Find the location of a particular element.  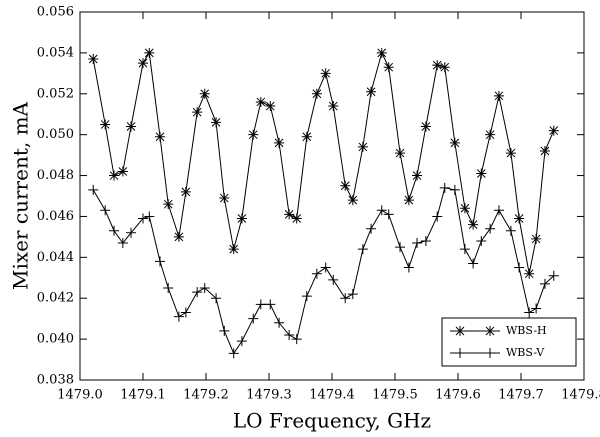

x-axis-title: LO Frequency, GHz is located at coordinates (332, 421).